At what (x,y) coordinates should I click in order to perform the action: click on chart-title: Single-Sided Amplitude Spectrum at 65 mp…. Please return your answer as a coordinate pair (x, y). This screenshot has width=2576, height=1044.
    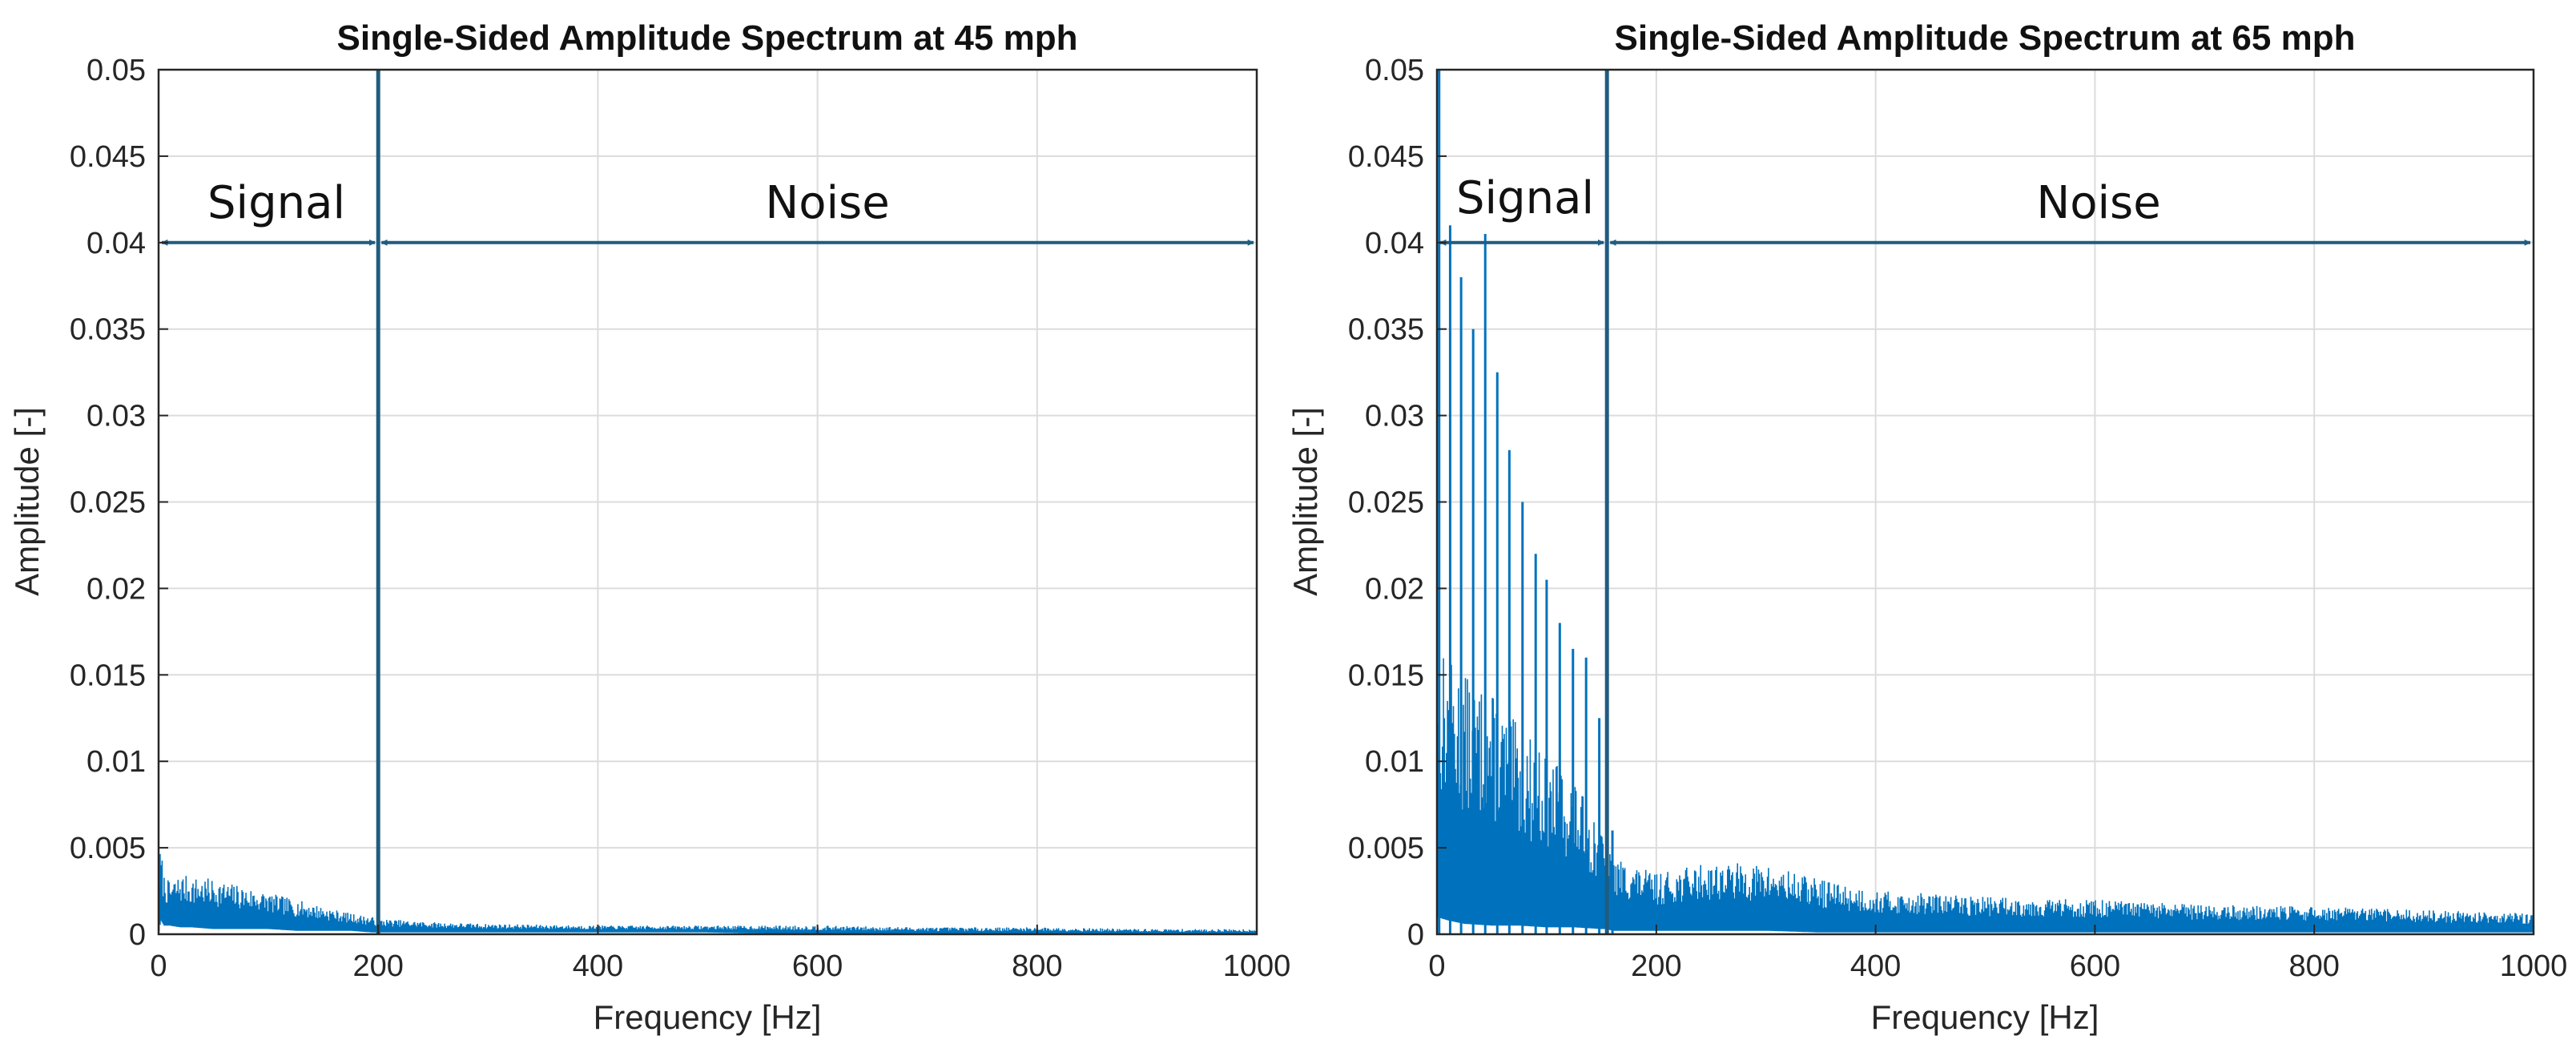
    Looking at the image, I should click on (1986, 38).